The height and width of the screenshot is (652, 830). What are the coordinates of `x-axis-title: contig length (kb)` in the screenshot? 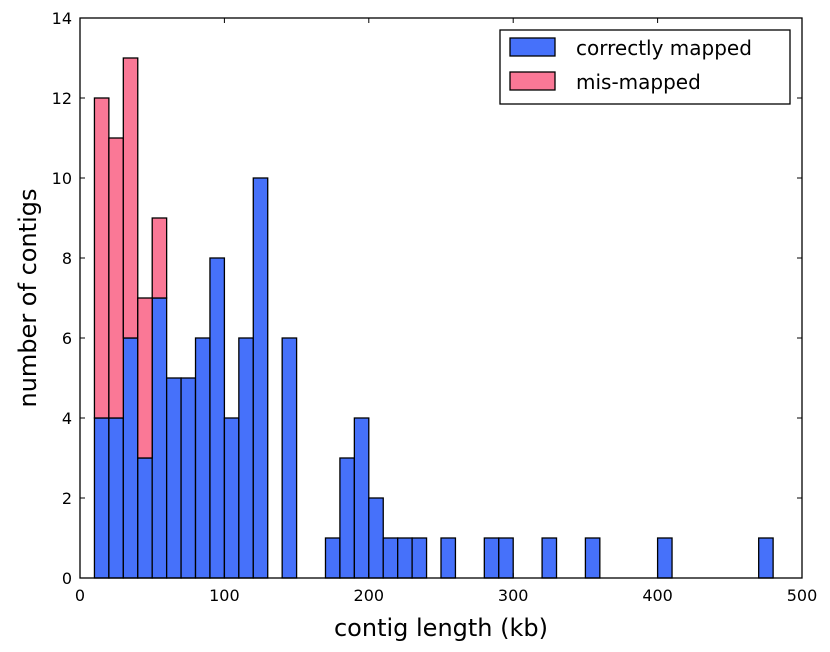 It's located at (441, 628).